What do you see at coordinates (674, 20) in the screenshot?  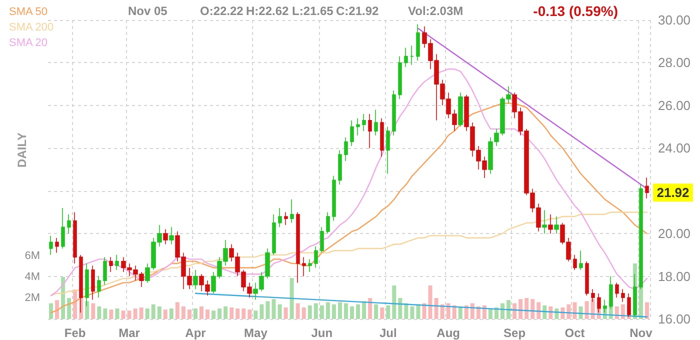 I see `y-tick-label: 30.00` at bounding box center [674, 20].